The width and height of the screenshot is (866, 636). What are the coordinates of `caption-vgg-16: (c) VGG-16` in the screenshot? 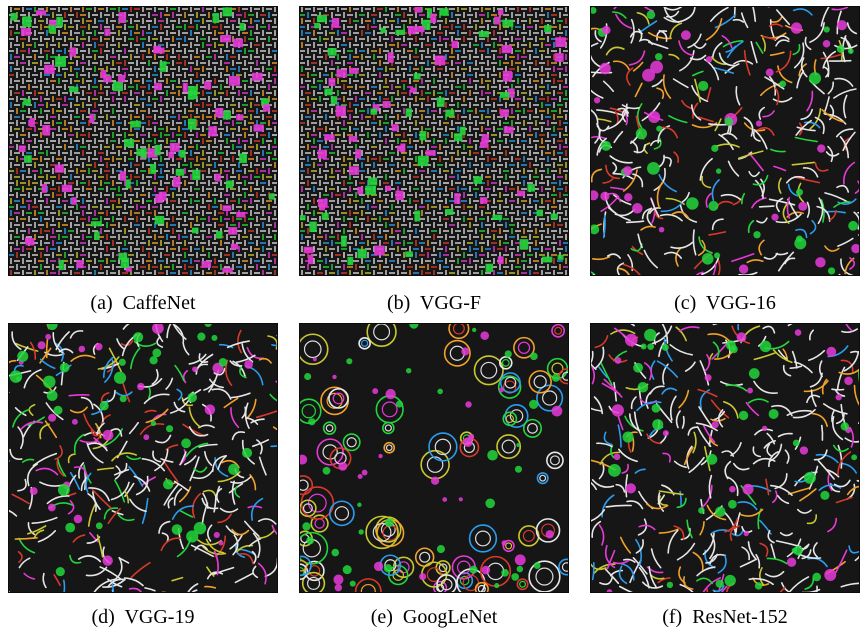 It's located at (725, 303).